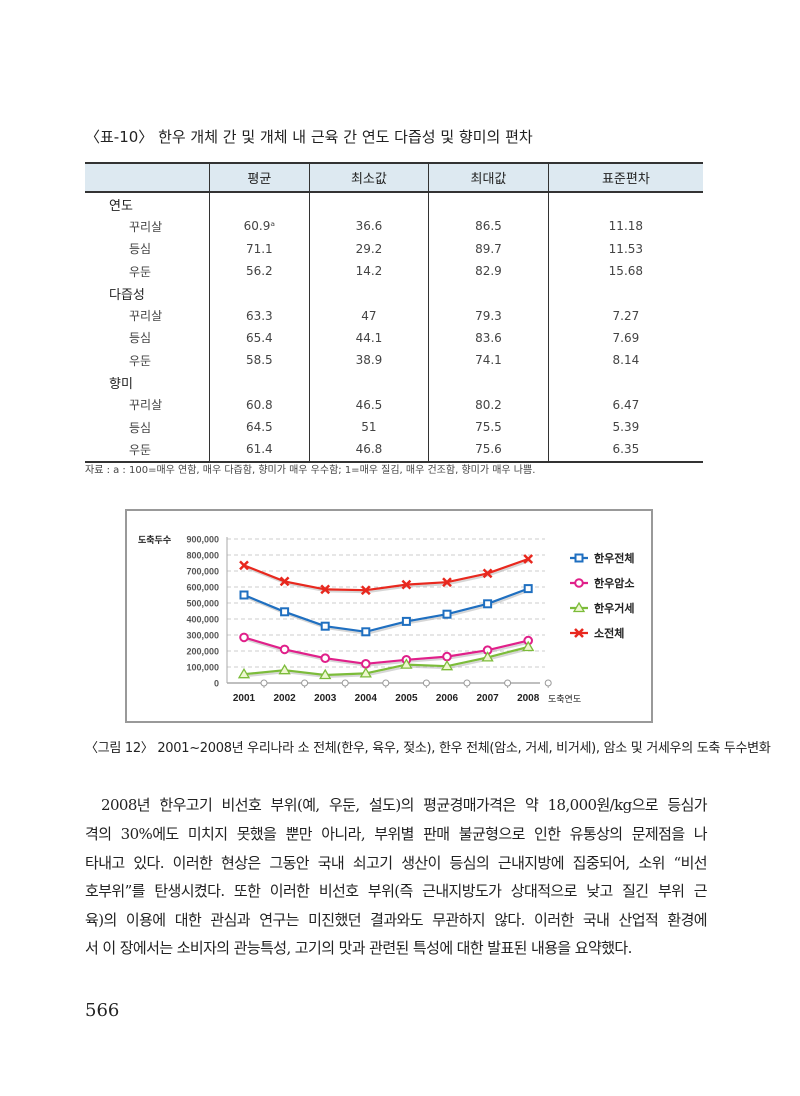 The width and height of the screenshot is (800, 1096). Describe the element at coordinates (259, 360) in the screenshot. I see `table-cell: 58.5` at that location.